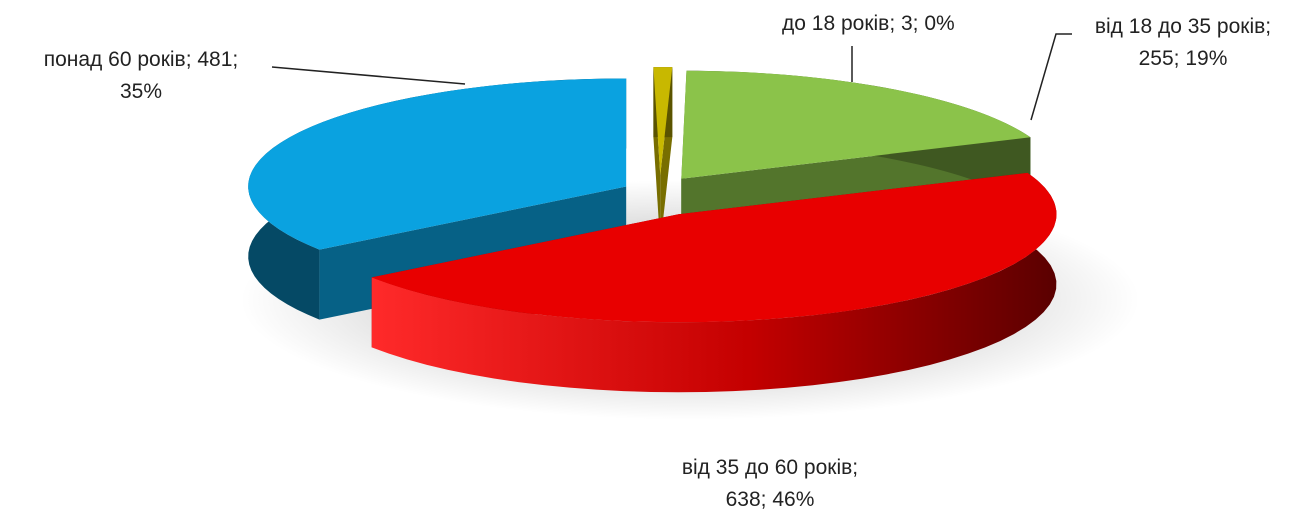 The width and height of the screenshot is (1305, 516). What do you see at coordinates (141, 75) in the screenshot?
I see `data-label-over-60: понад 60 років; 481; 35%` at bounding box center [141, 75].